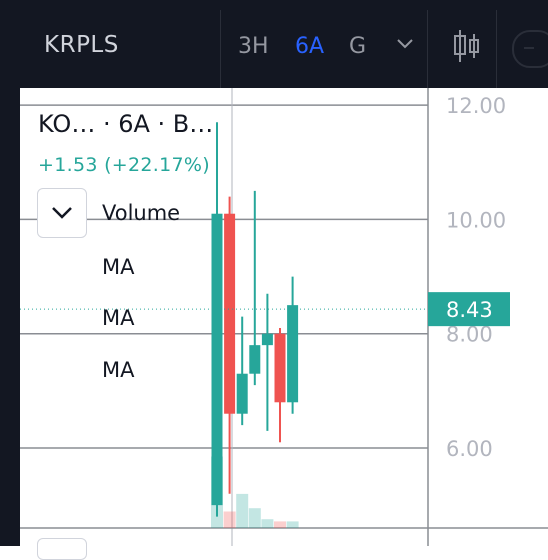  I want to click on indicator-volume: Volume, so click(141, 213).